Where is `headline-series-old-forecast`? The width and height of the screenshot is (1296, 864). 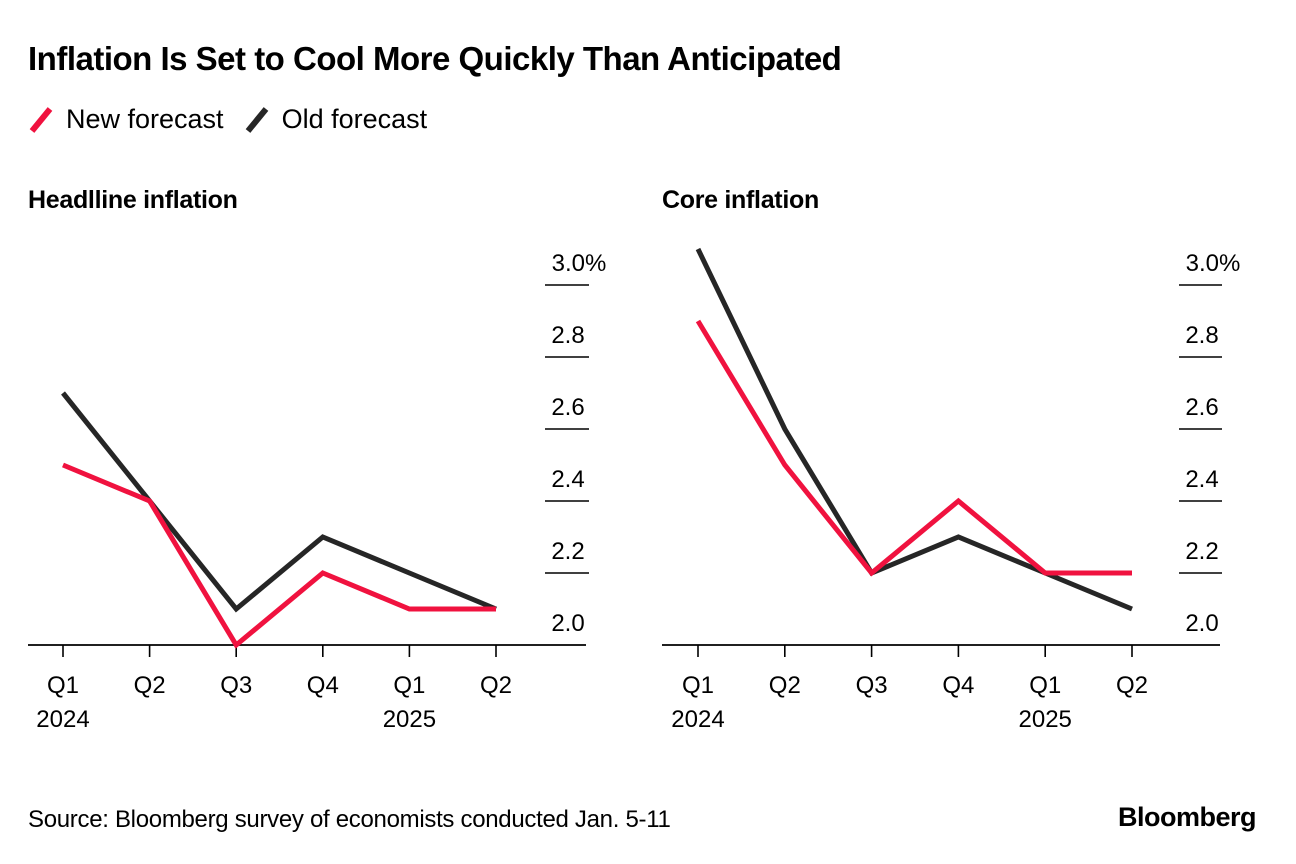
headline-series-old-forecast is located at coordinates (279, 502).